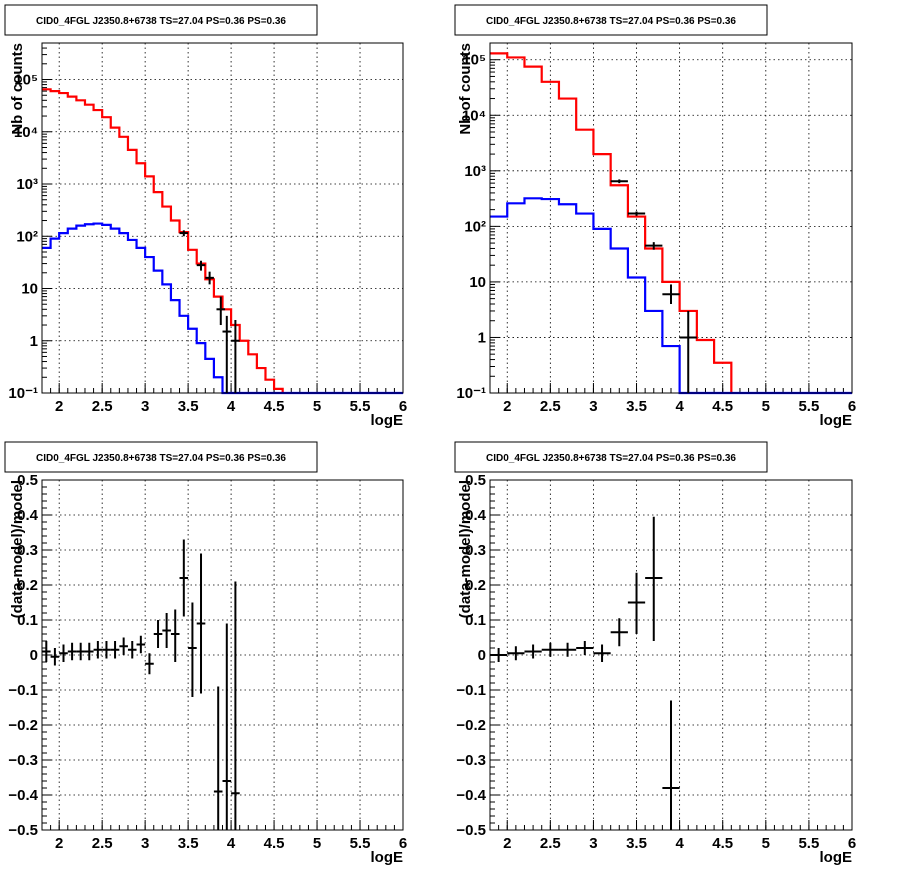 The width and height of the screenshot is (898, 875). What do you see at coordinates (477, 282) in the screenshot?
I see `y-tick-label: 10` at bounding box center [477, 282].